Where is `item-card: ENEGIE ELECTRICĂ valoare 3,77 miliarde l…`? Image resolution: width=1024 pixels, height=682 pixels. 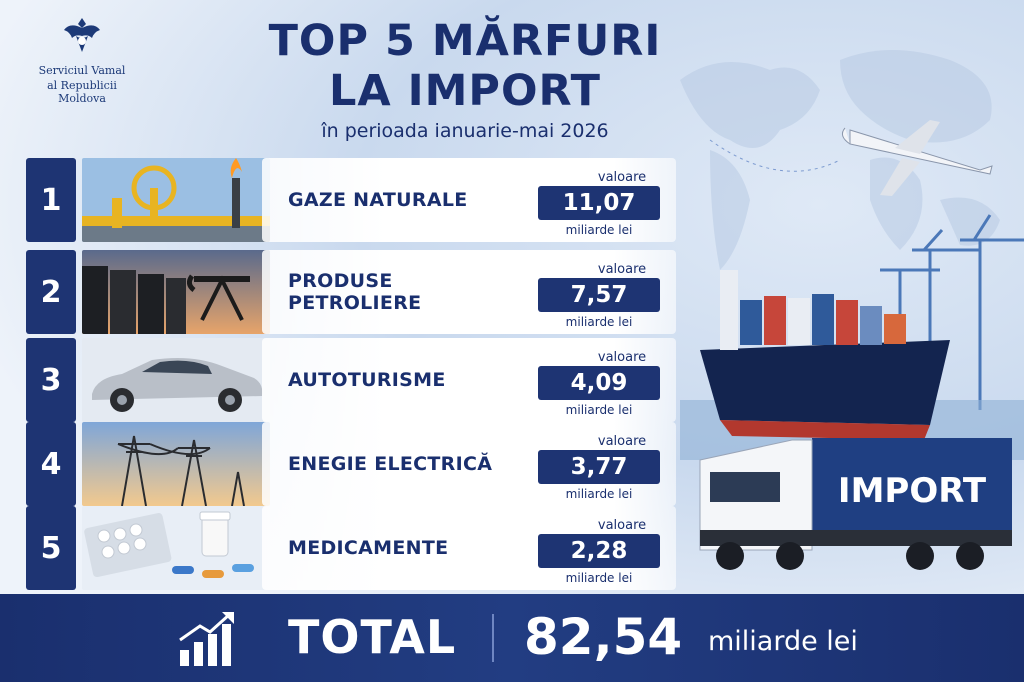 item-card: ENEGIE ELECTRICĂ valoare 3,77 miliarde l… is located at coordinates (469, 464).